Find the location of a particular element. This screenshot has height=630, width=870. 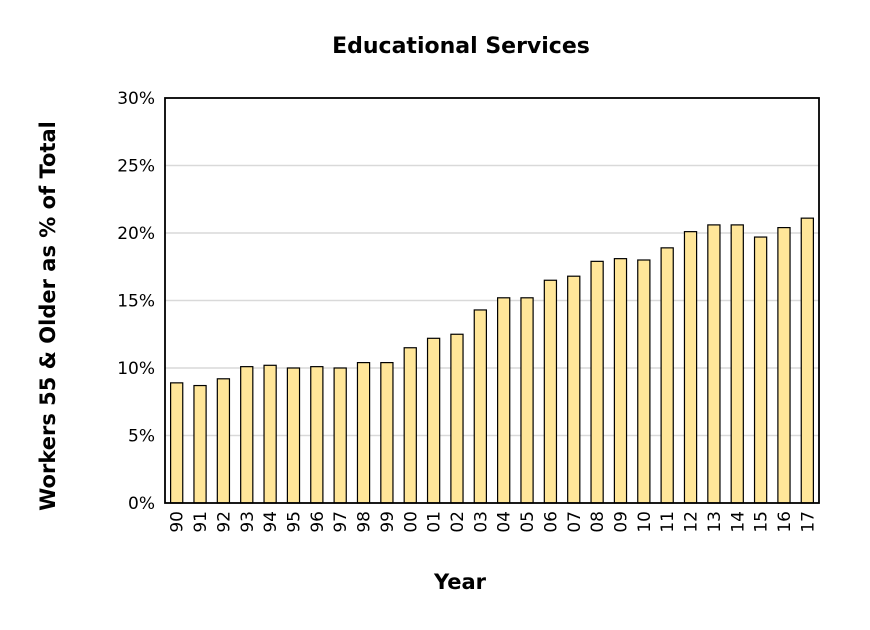

x-tick-label: 92 is located at coordinates (224, 522).